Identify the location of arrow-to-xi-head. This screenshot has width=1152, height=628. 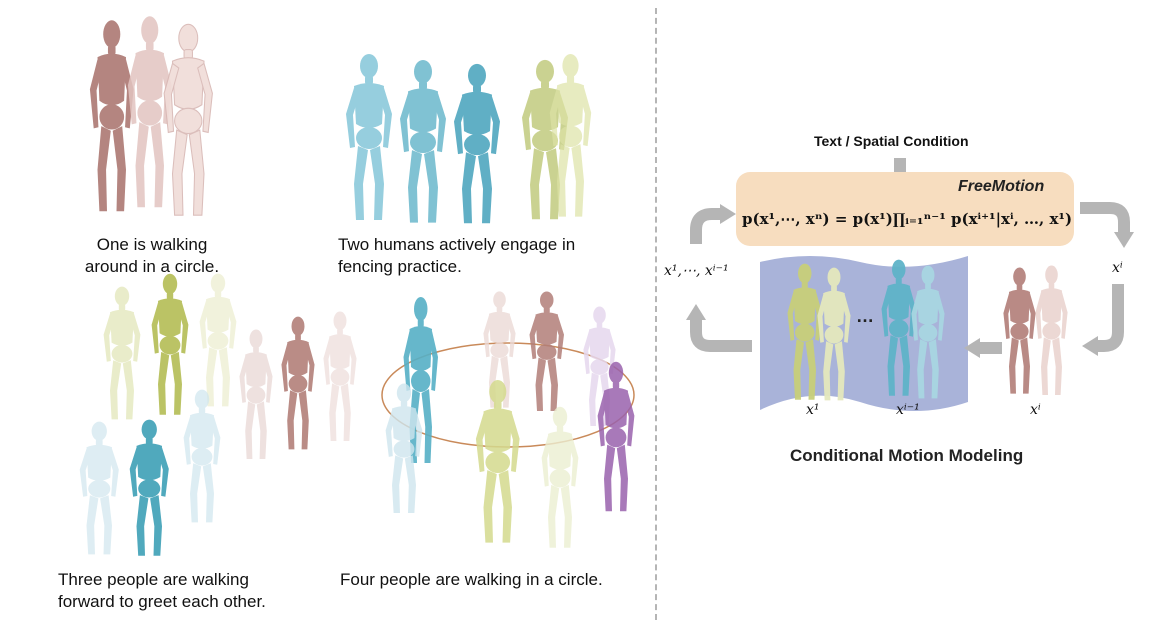
(1124, 240).